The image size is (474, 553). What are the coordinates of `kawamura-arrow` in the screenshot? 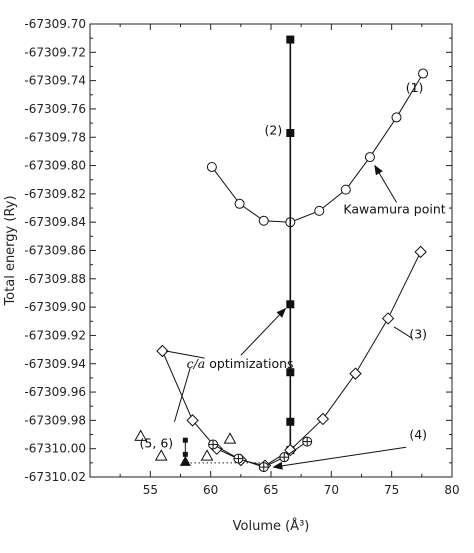 It's located at (385, 183).